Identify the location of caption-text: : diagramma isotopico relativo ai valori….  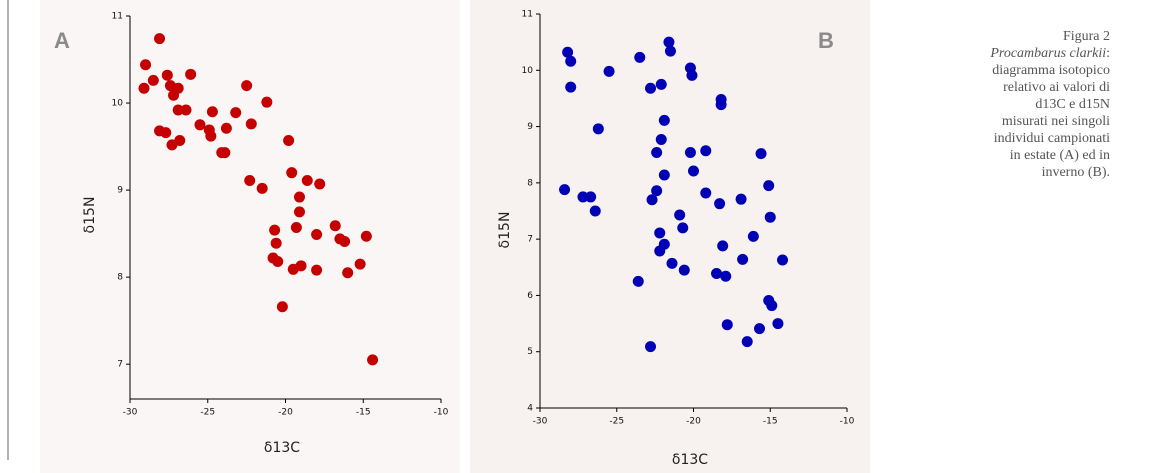
(1051, 113).